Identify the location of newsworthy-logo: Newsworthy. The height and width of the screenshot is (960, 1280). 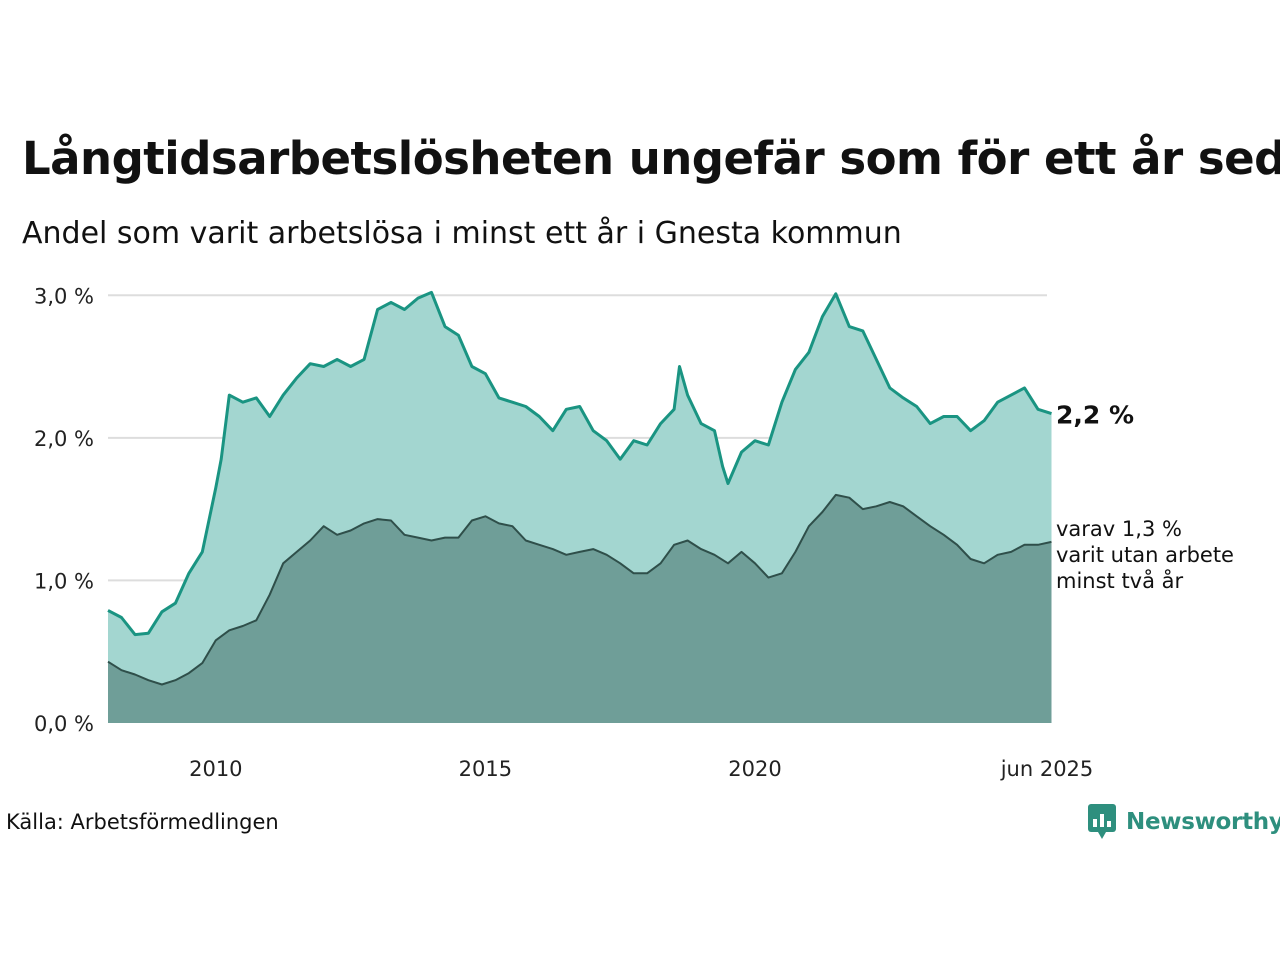
(1184, 822).